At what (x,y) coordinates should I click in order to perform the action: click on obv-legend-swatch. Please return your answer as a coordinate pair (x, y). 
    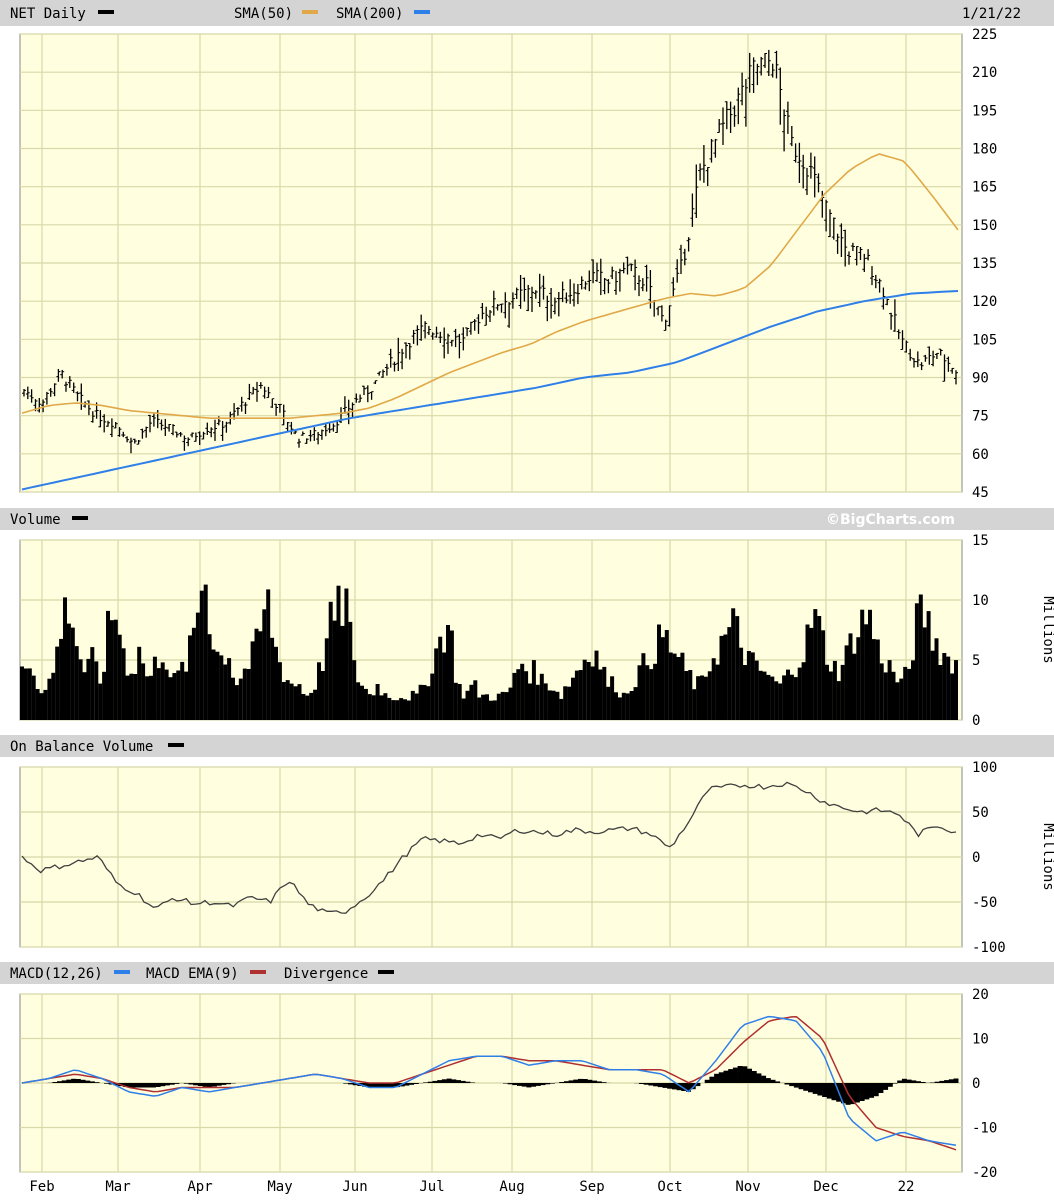
    Looking at the image, I should click on (176, 745).